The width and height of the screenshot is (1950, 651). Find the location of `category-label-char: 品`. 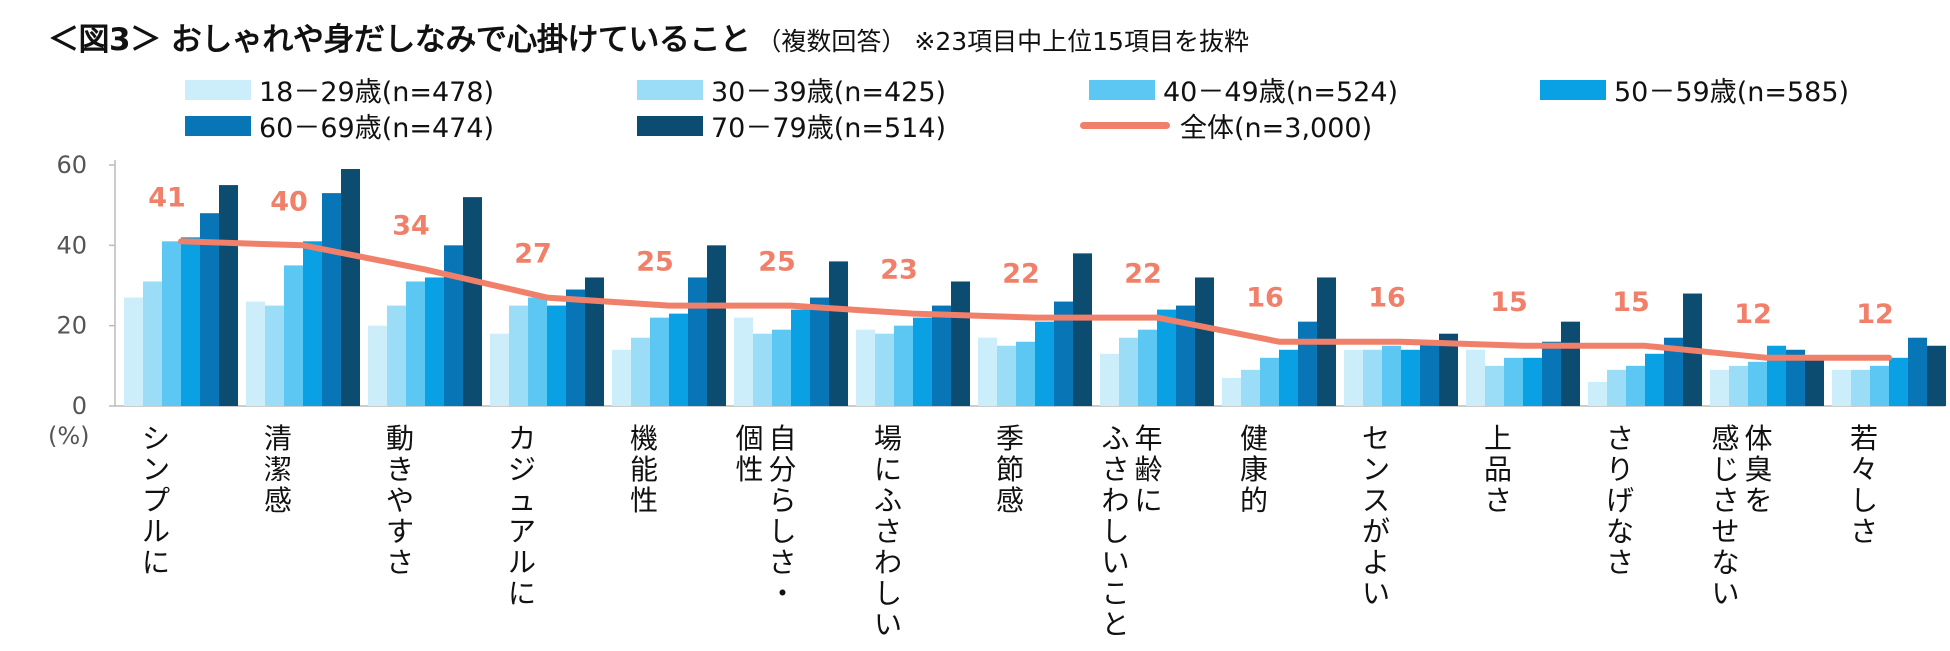

category-label-char: 品 is located at coordinates (1498, 469).